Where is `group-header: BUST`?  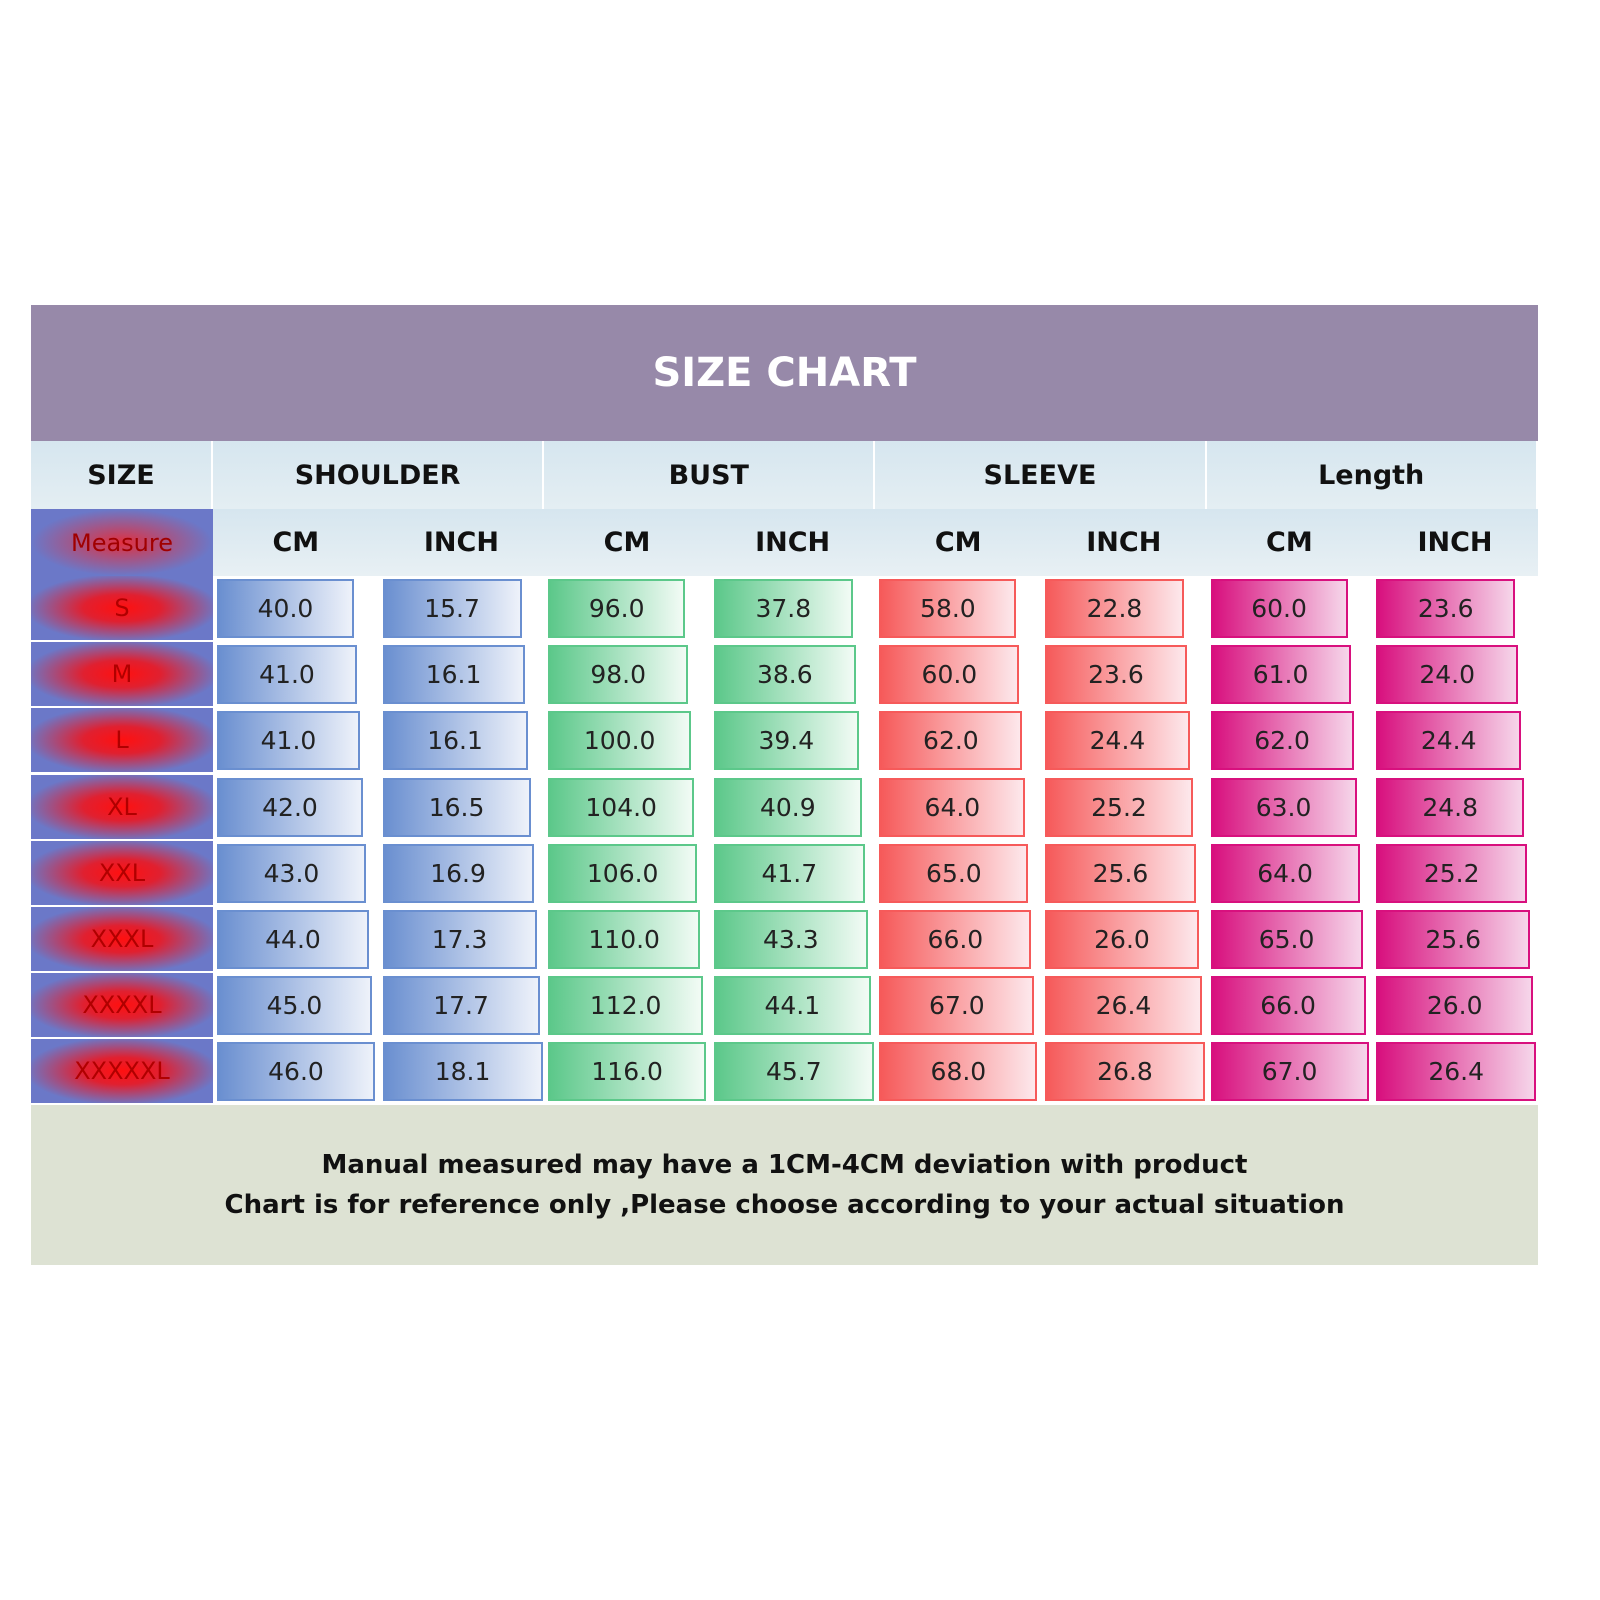
group-header: BUST is located at coordinates (710, 475).